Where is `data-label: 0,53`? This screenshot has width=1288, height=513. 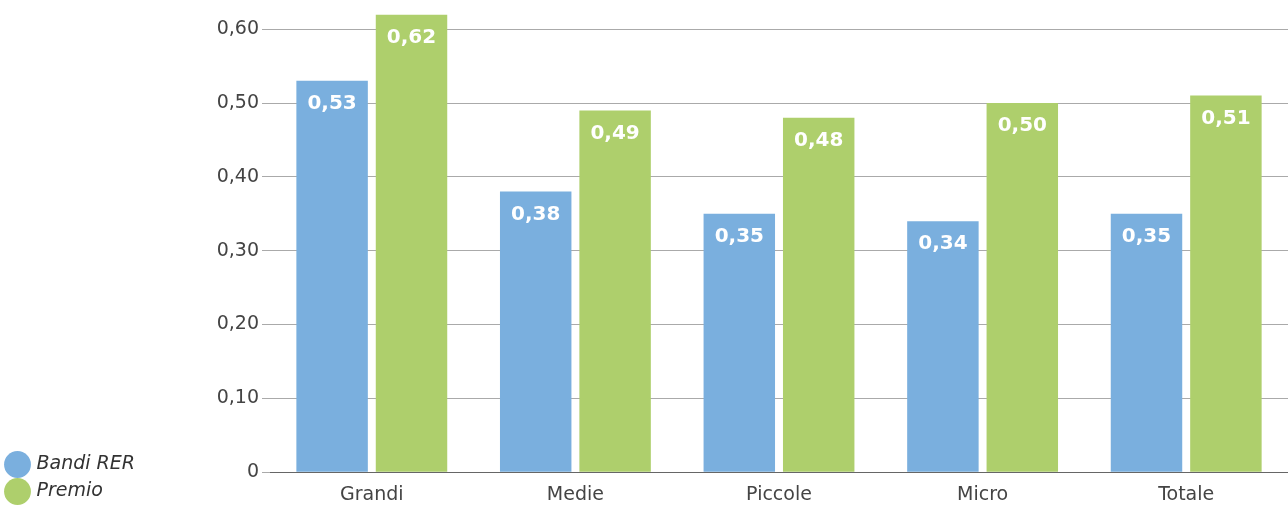 data-label: 0,53 is located at coordinates (332, 102).